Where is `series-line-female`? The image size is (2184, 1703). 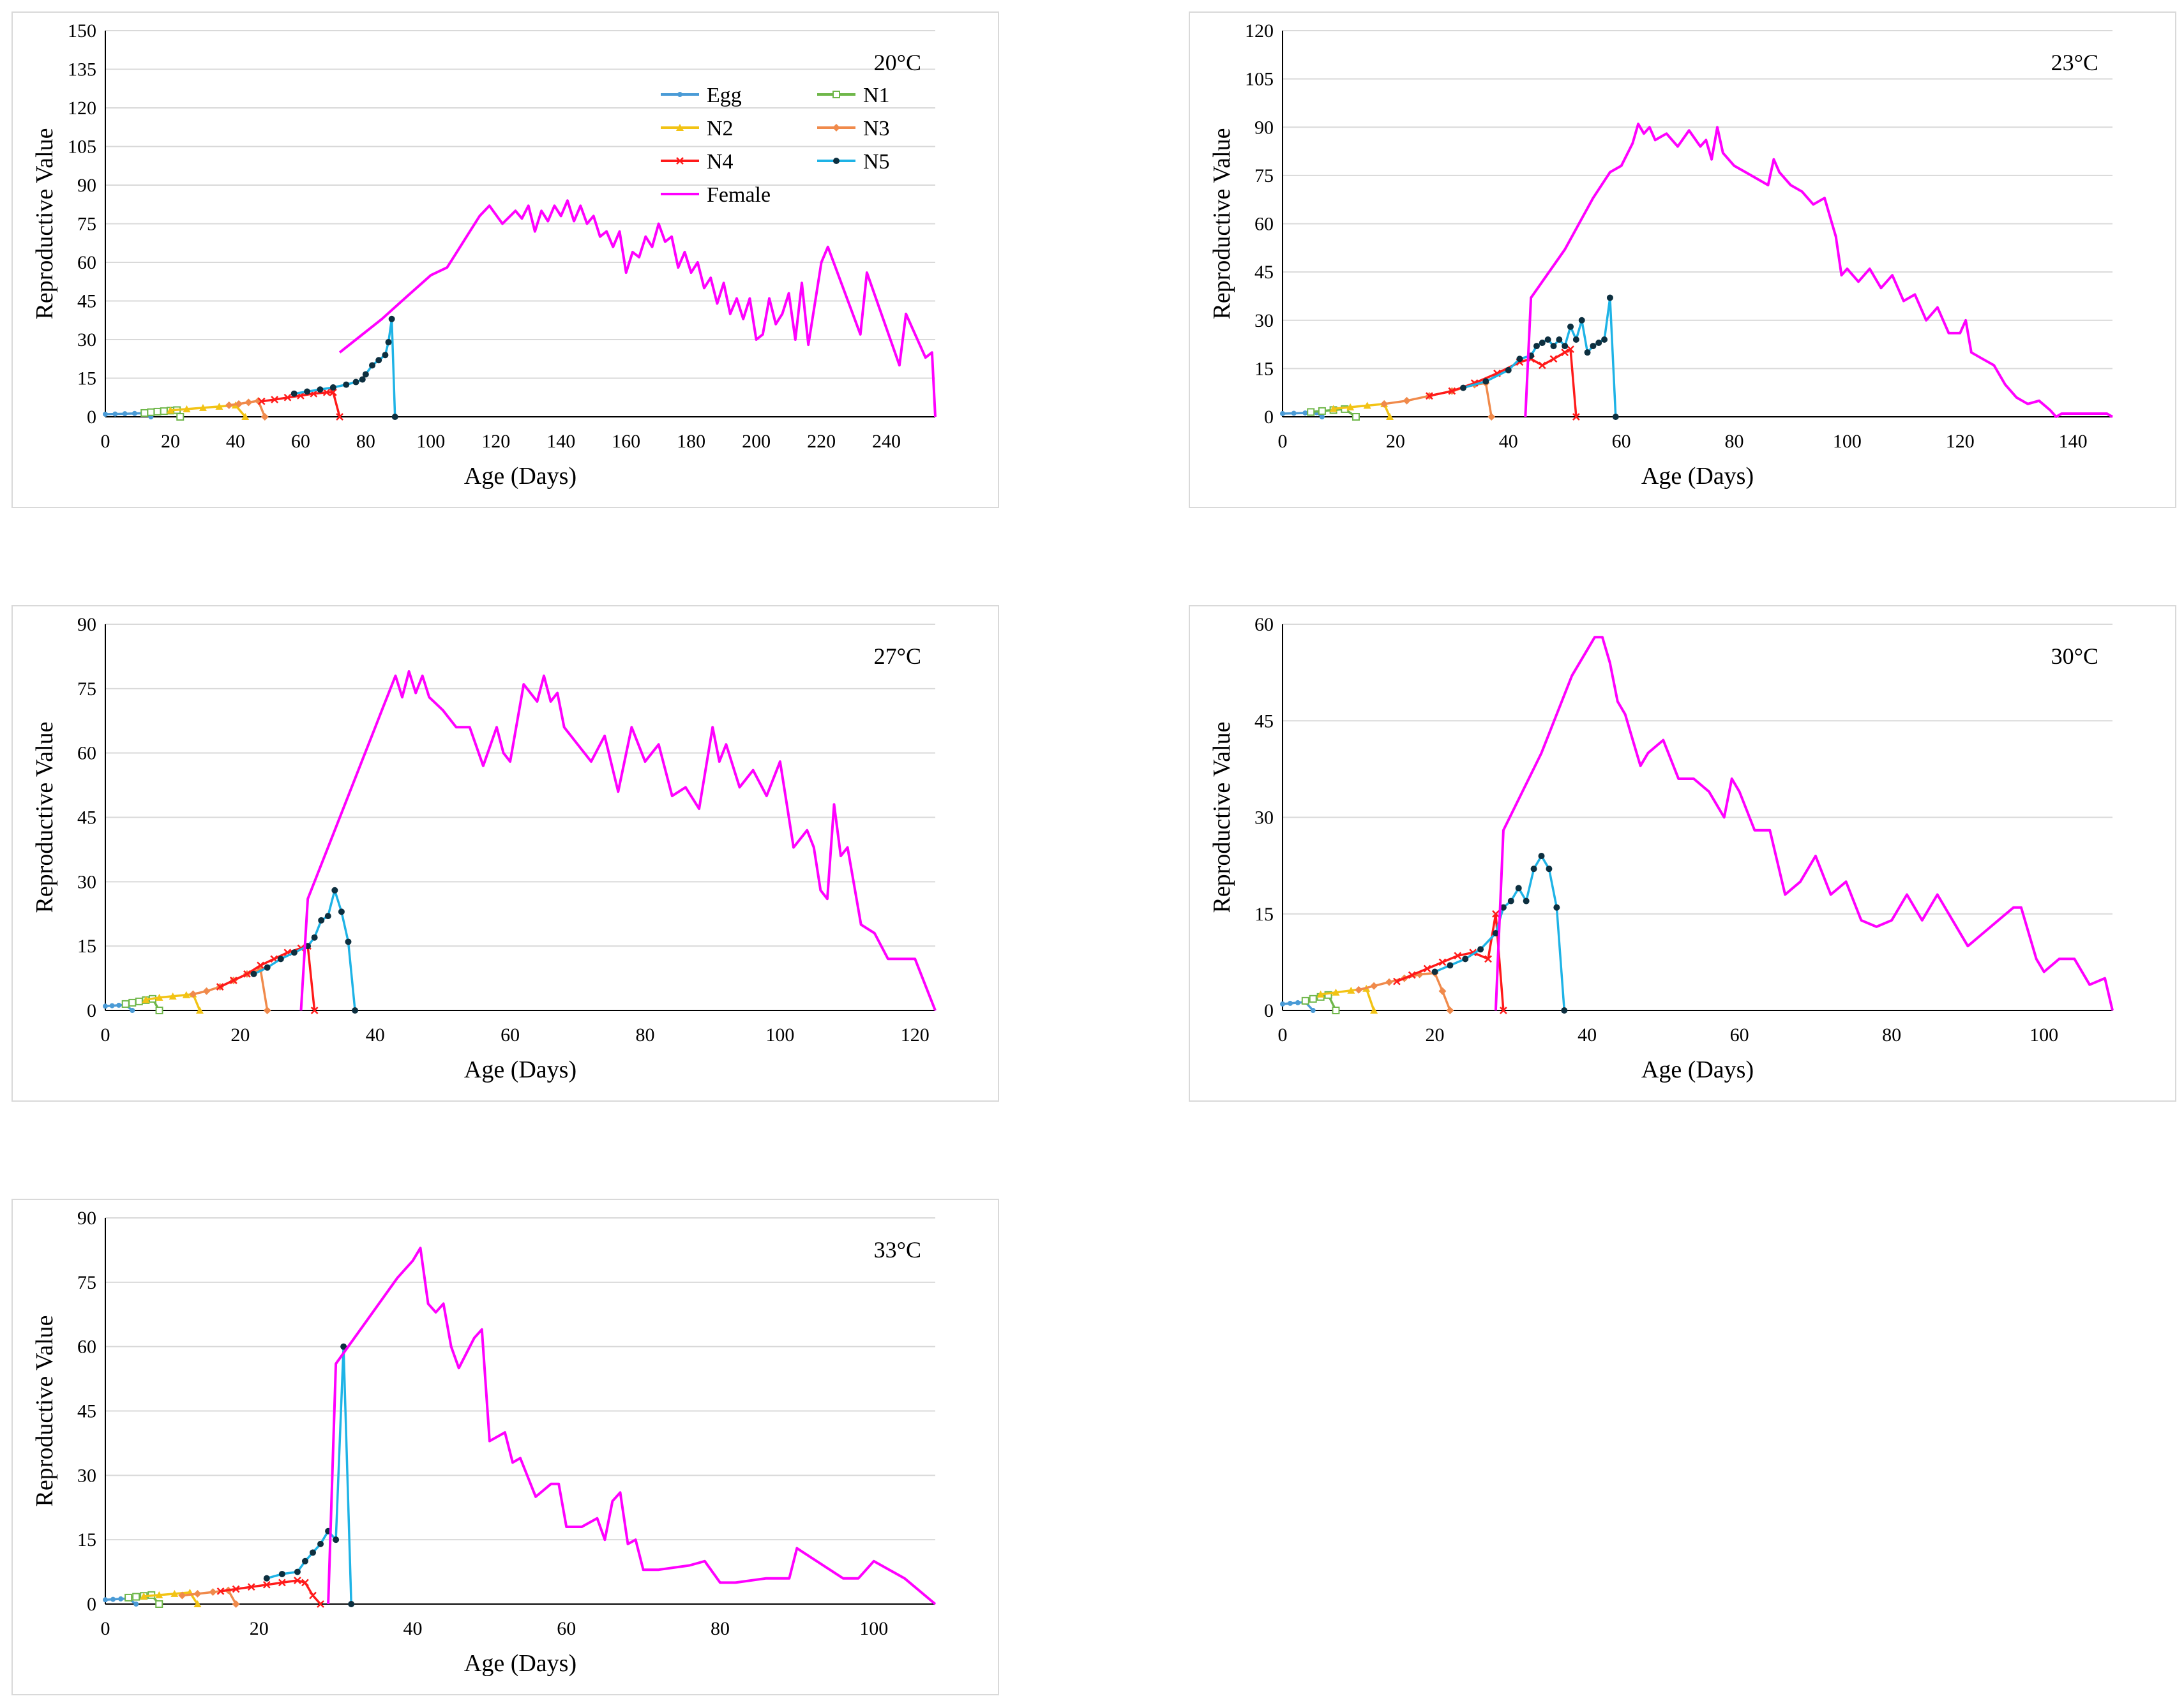
series-line-female is located at coordinates (1818, 270).